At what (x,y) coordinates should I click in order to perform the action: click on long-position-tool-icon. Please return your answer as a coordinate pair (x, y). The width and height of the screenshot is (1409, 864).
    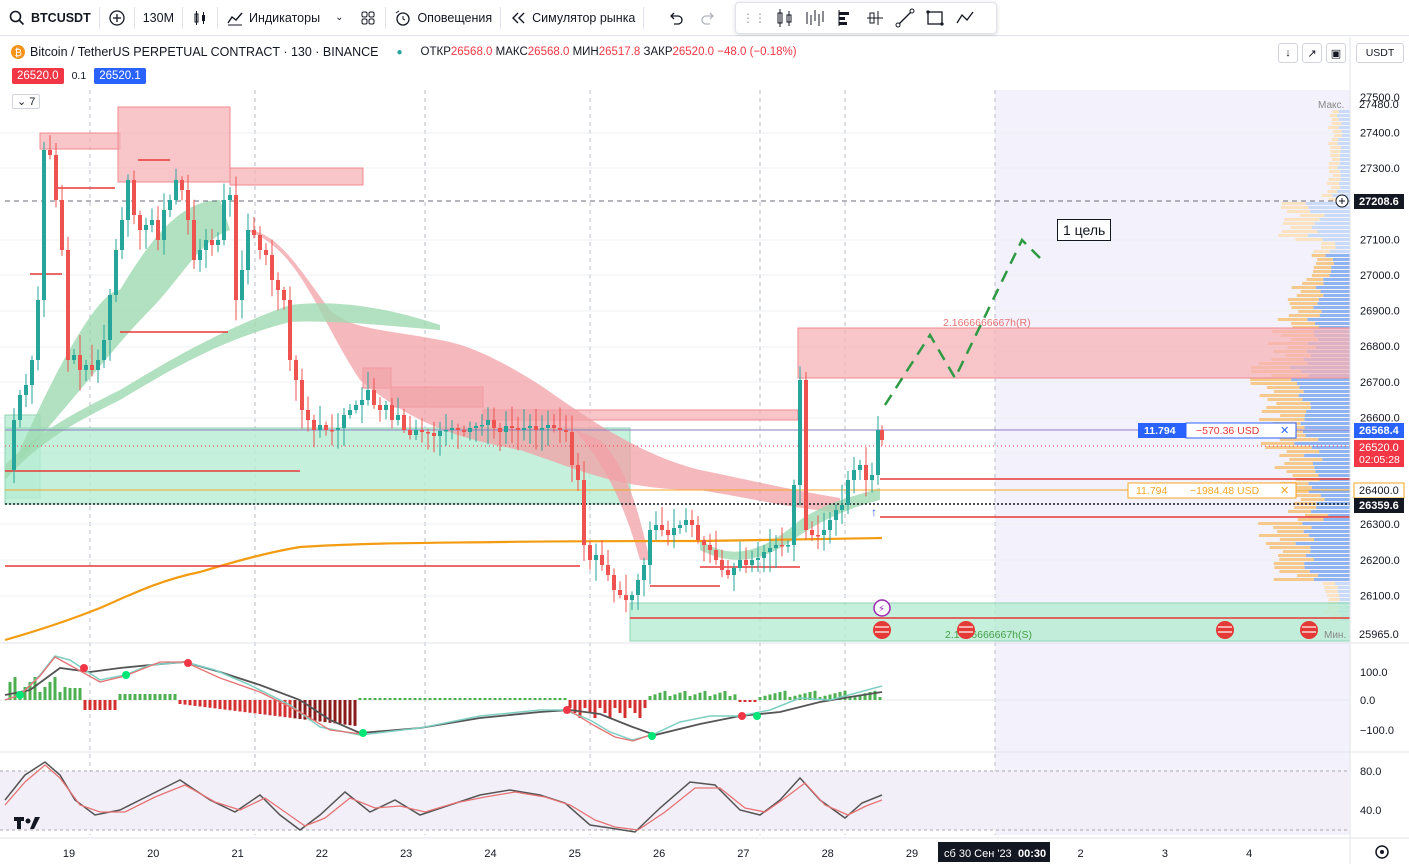
    Looking at the image, I should click on (785, 18).